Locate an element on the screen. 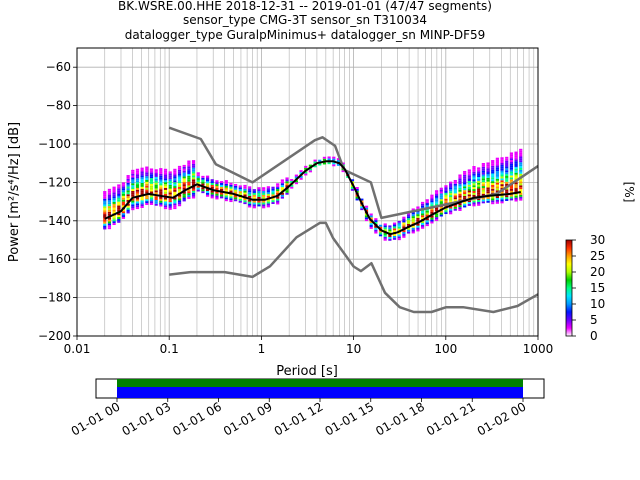 Image resolution: width=640 pixels, height=480 pixels. colorbar: 0 5 10 15 20 25 30 [%] is located at coordinates (600, 262).